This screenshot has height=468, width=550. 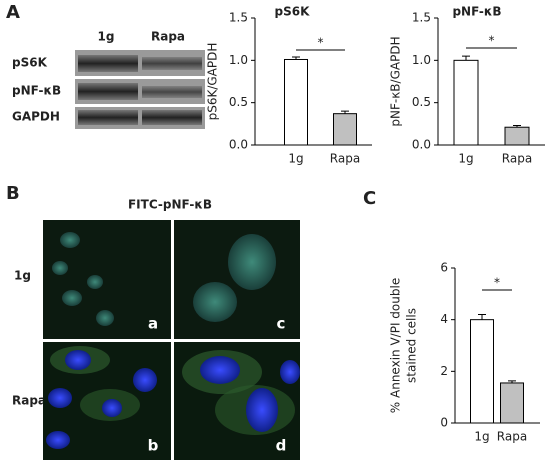 What do you see at coordinates (153, 324) in the screenshot?
I see `tile-label: a` at bounding box center [153, 324].